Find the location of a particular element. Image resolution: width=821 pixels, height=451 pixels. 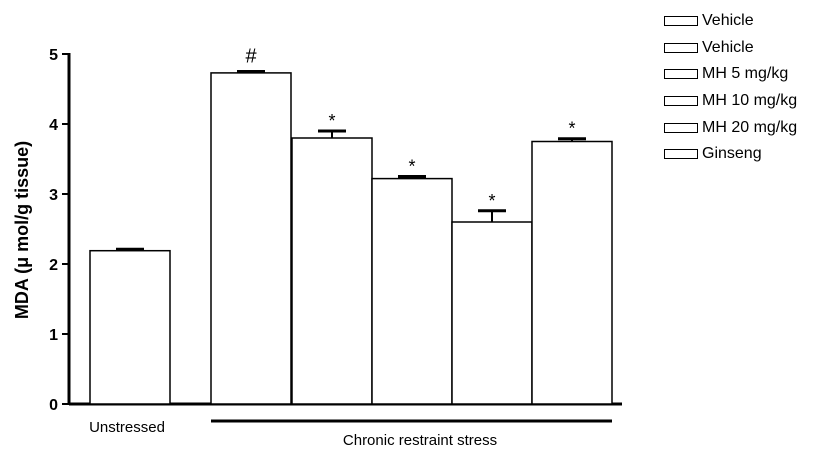

annotations: # * * * * is located at coordinates (410, 128).